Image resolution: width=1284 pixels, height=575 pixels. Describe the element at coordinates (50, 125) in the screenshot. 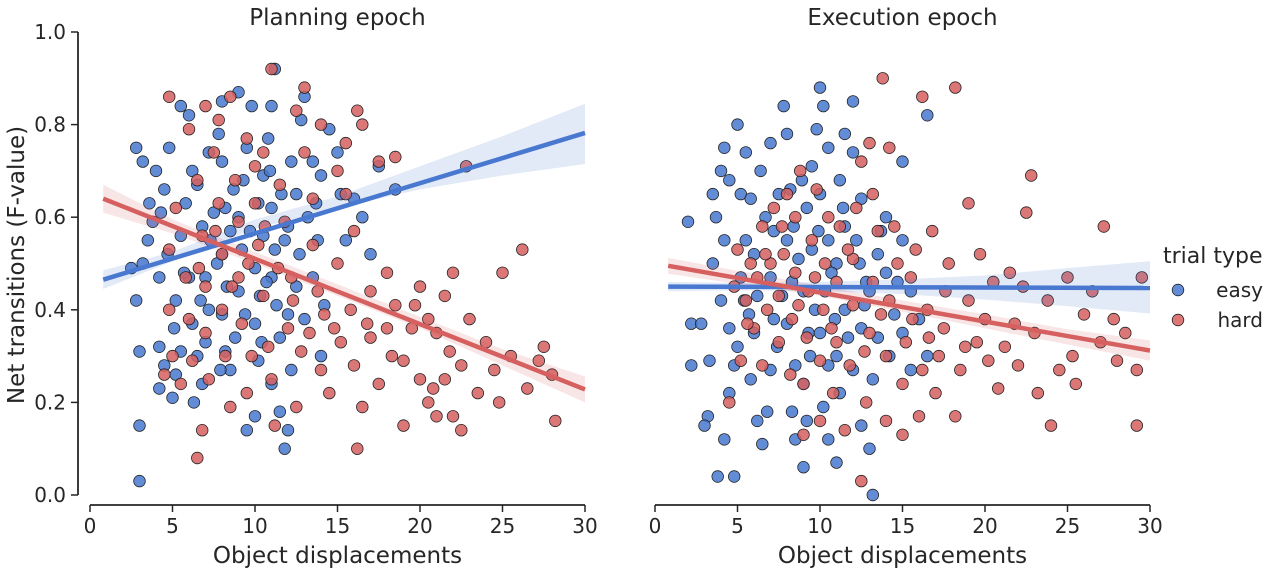

I see `y-tick-label: 0.8` at that location.